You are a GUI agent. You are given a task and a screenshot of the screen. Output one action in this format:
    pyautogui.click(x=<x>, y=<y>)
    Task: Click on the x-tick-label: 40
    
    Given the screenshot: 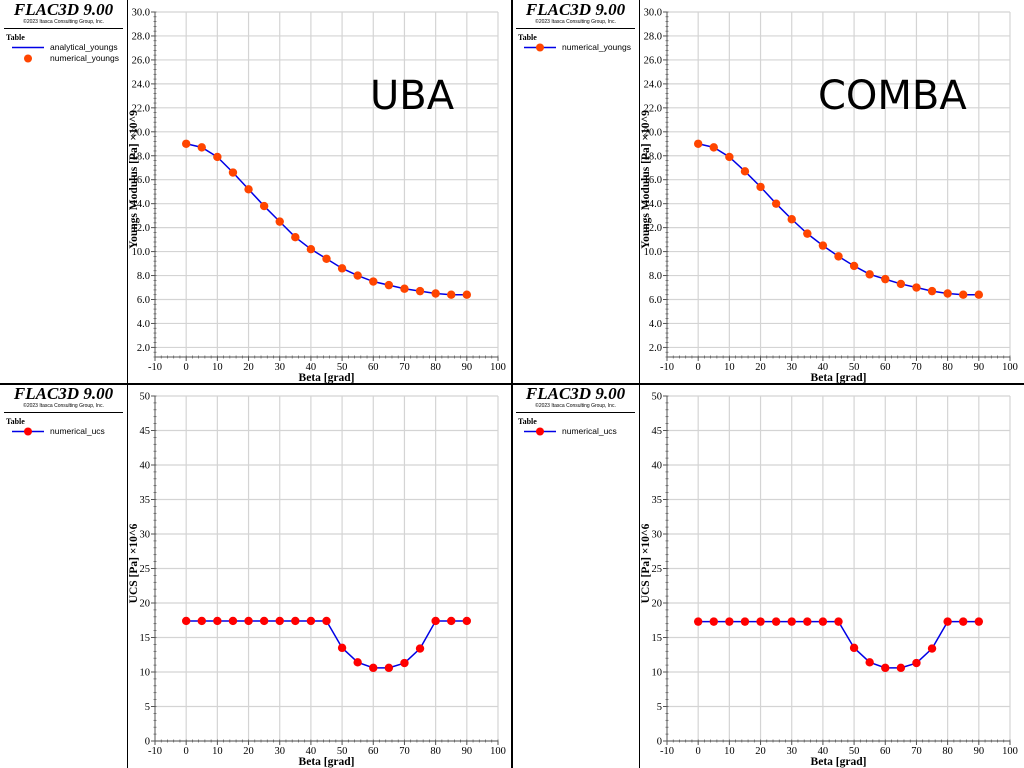 What is the action you would take?
    pyautogui.click(x=823, y=367)
    